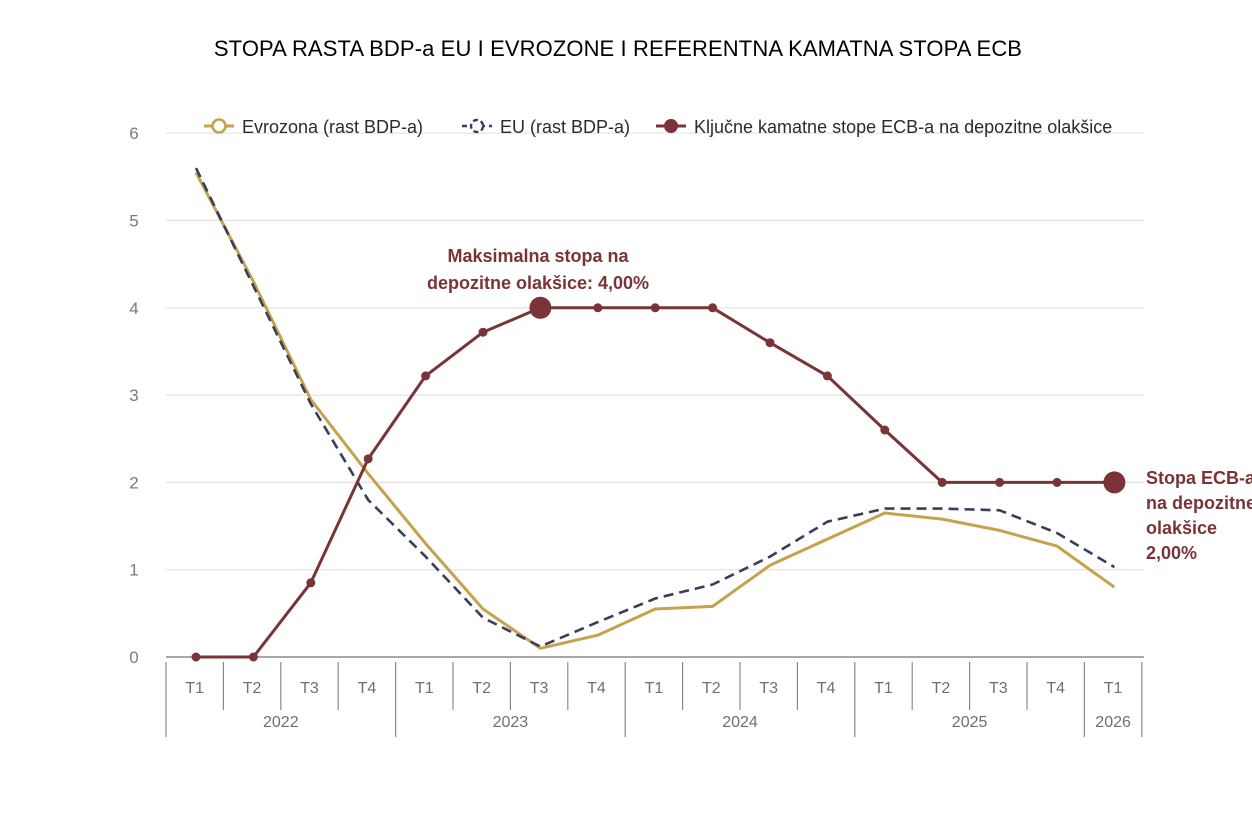 The image size is (1252, 832). What do you see at coordinates (1181, 528) in the screenshot?
I see `annotation-current-rate: olakšice` at bounding box center [1181, 528].